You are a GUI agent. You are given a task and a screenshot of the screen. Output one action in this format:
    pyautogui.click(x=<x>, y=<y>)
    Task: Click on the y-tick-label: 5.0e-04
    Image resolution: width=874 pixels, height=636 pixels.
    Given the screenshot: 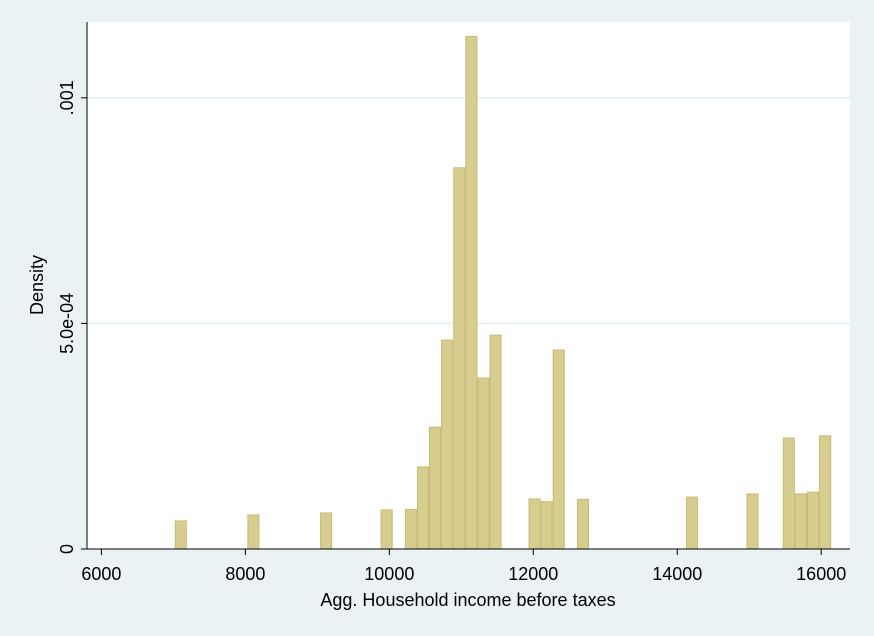 What is the action you would take?
    pyautogui.click(x=67, y=323)
    